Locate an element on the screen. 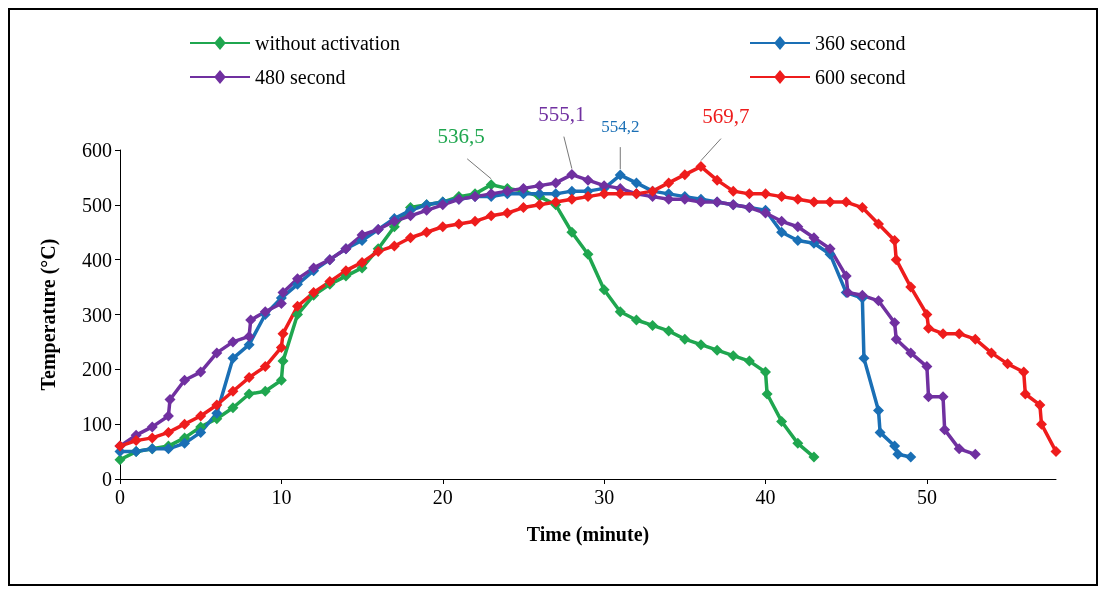 The image size is (1108, 594). legend-label: 360 second is located at coordinates (860, 43).